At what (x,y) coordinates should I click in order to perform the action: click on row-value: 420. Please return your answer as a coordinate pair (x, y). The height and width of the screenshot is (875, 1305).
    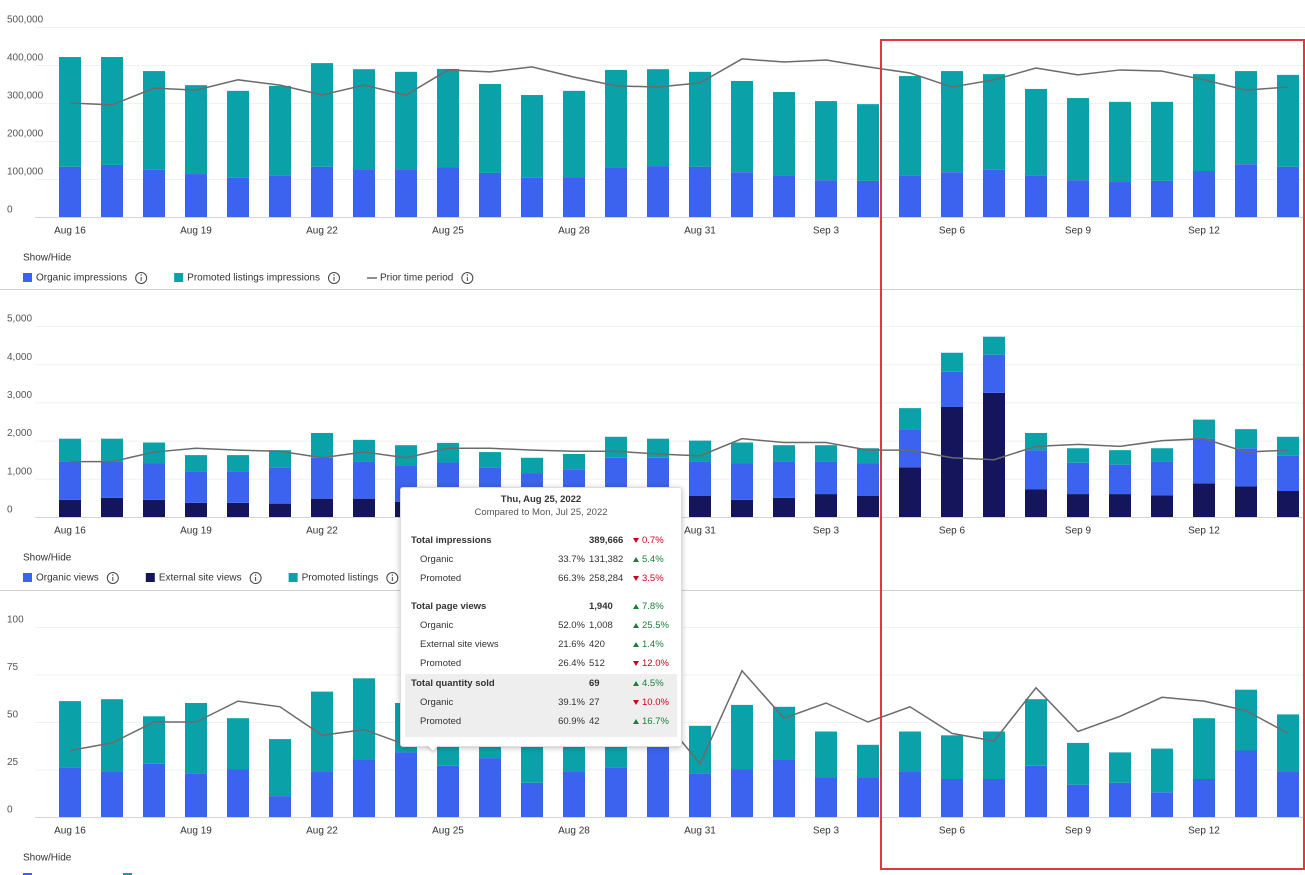
    Looking at the image, I should click on (597, 644).